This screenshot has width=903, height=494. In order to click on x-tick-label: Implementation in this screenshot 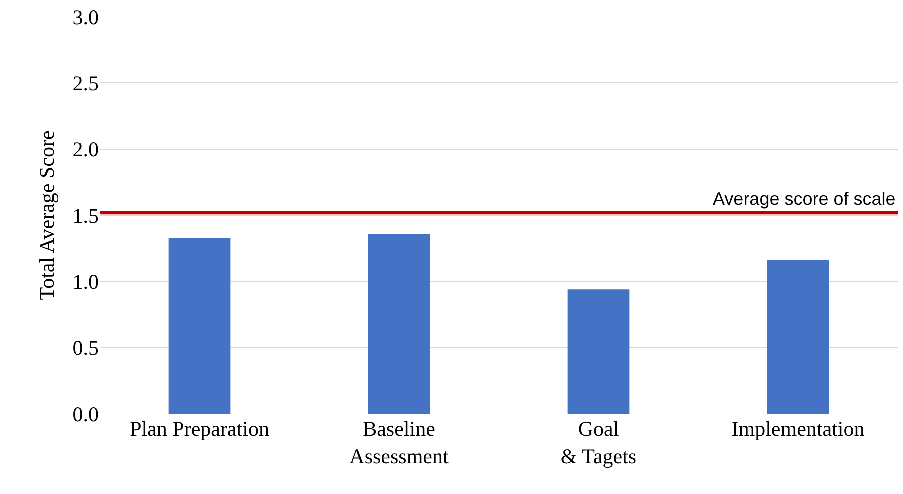, I will do `click(799, 429)`.